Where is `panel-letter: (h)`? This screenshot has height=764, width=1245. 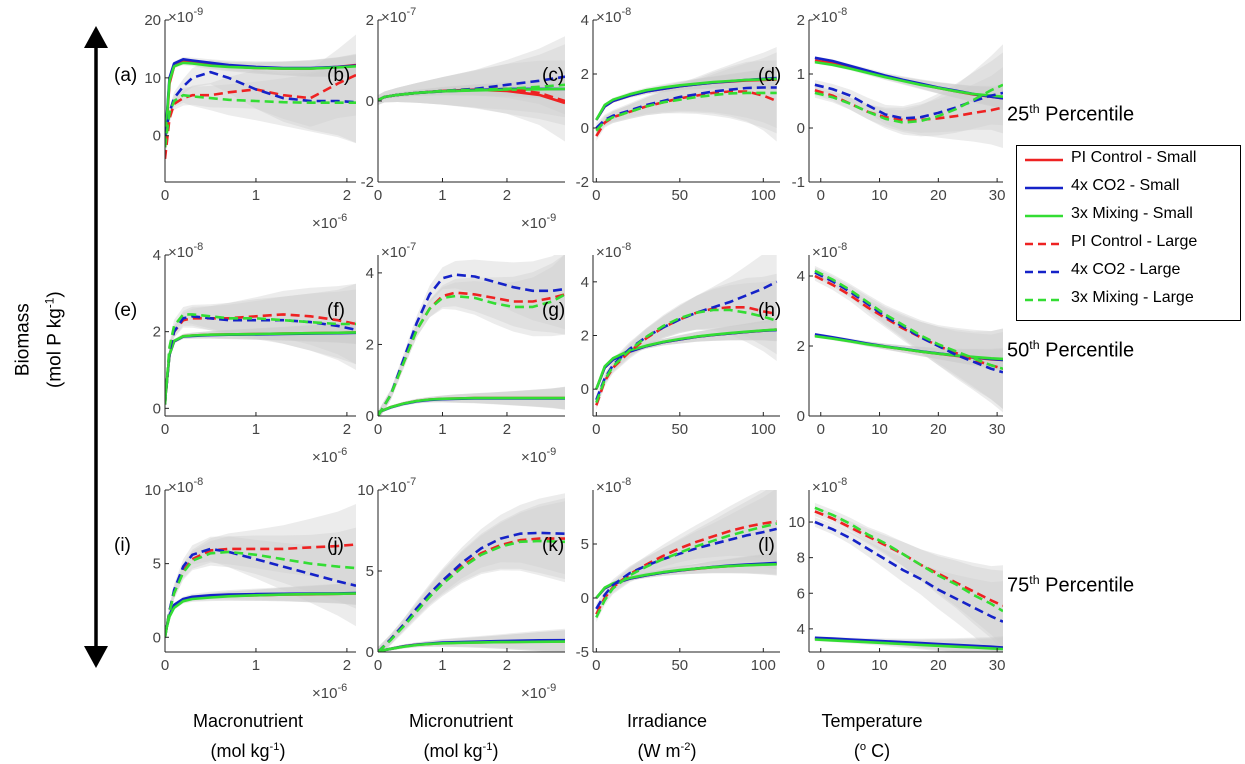
panel-letter: (h) is located at coordinates (769, 310).